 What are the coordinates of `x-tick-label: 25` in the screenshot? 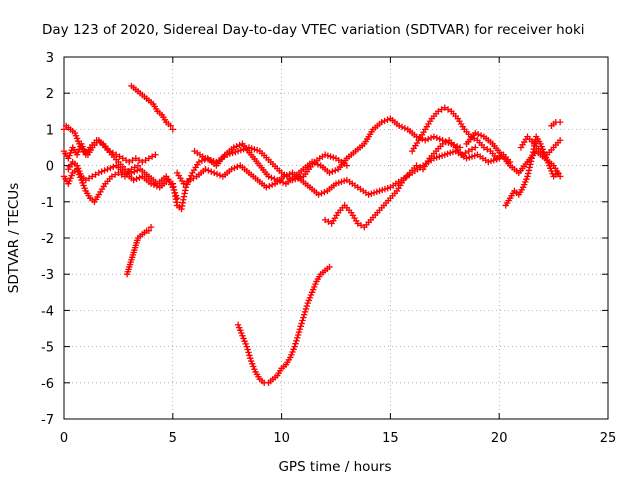 It's located at (608, 438).